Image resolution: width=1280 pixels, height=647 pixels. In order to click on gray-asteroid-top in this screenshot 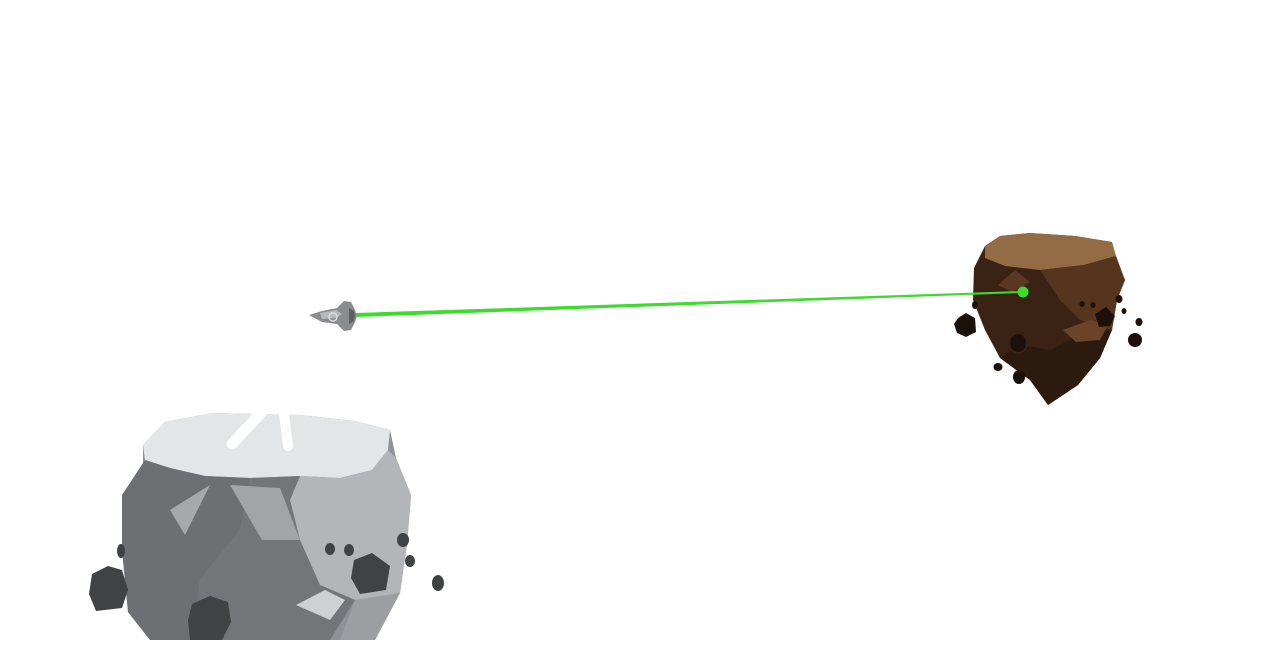, I will do `click(266, 445)`.